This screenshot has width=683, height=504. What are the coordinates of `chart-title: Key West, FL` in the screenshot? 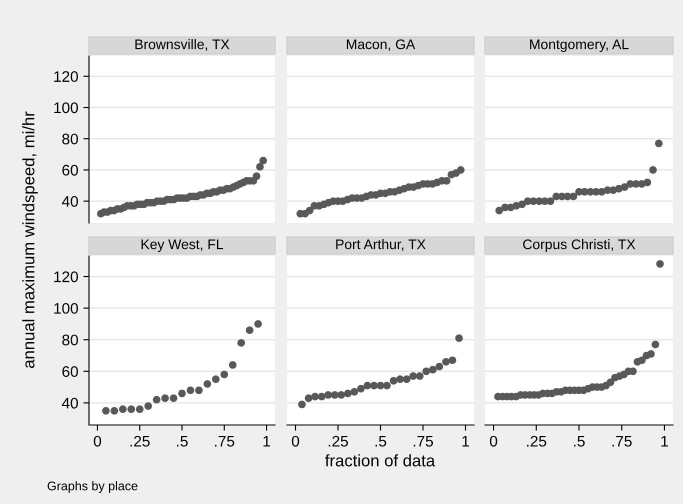 It's located at (183, 246).